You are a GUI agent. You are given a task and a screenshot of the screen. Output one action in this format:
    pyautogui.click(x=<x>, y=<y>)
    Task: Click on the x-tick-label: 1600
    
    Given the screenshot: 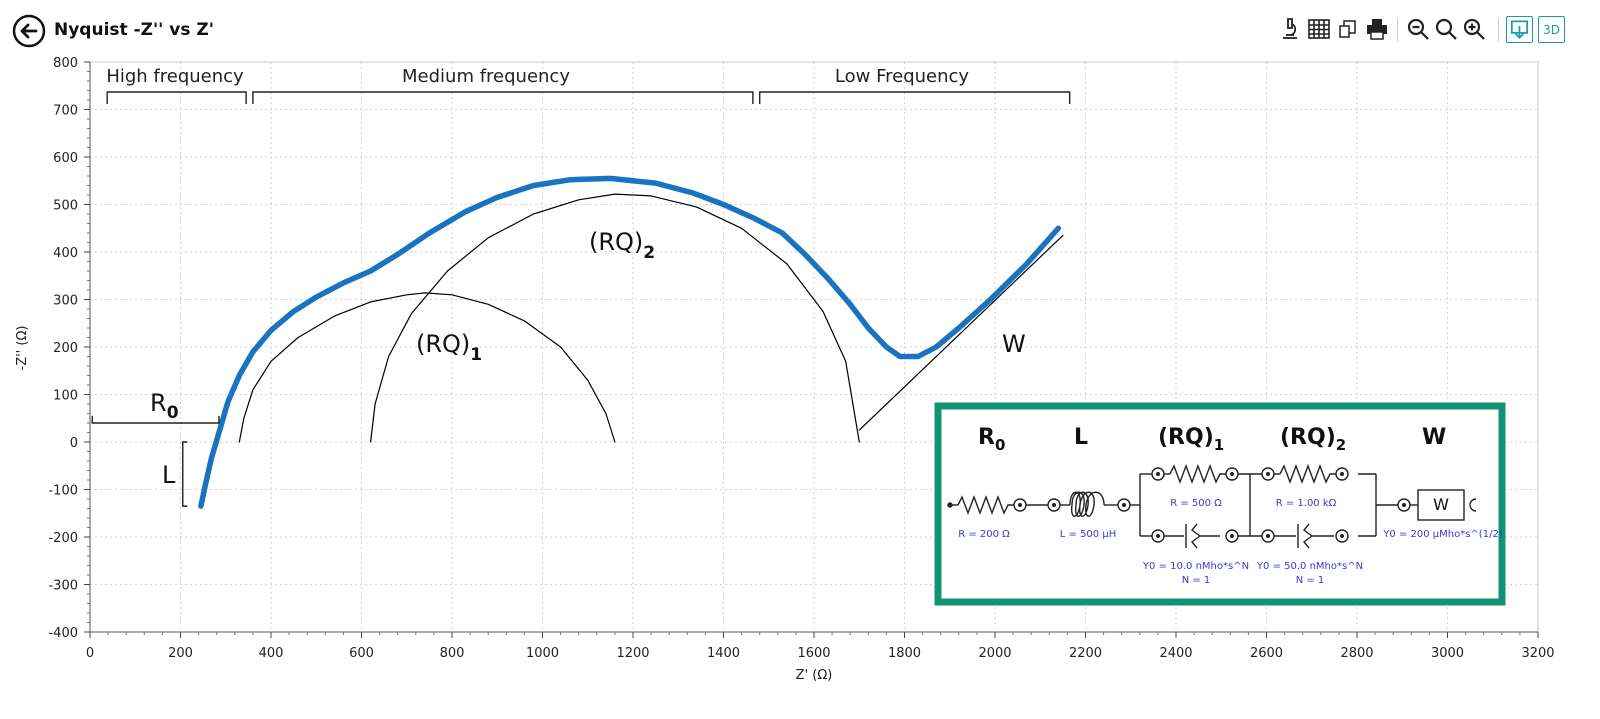 What is the action you would take?
    pyautogui.click(x=813, y=653)
    